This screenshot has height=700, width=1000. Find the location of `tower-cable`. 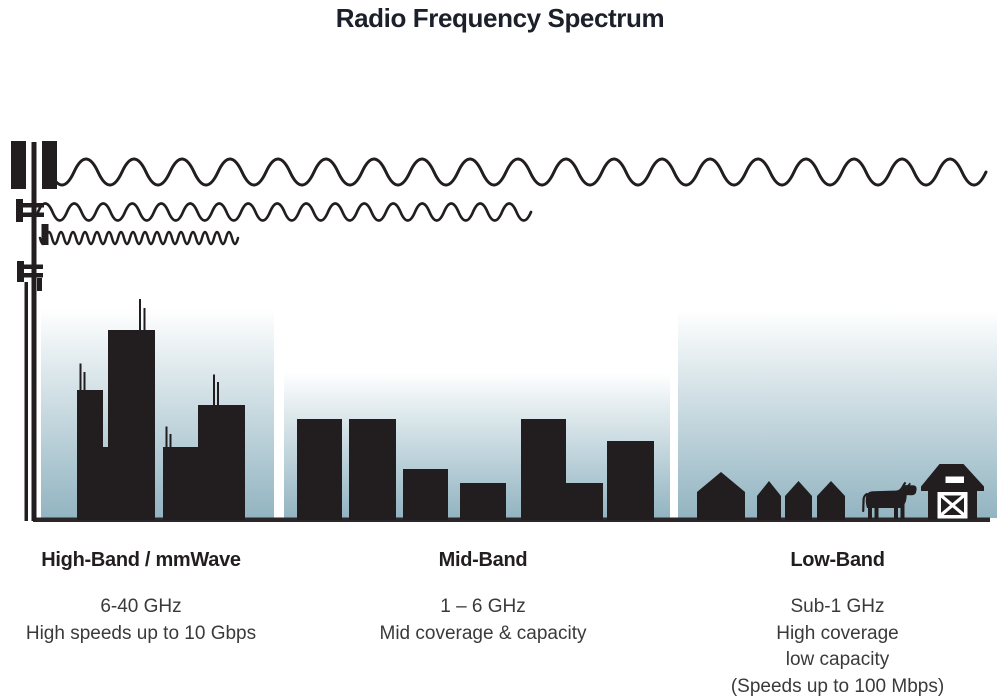

tower-cable is located at coordinates (26, 401).